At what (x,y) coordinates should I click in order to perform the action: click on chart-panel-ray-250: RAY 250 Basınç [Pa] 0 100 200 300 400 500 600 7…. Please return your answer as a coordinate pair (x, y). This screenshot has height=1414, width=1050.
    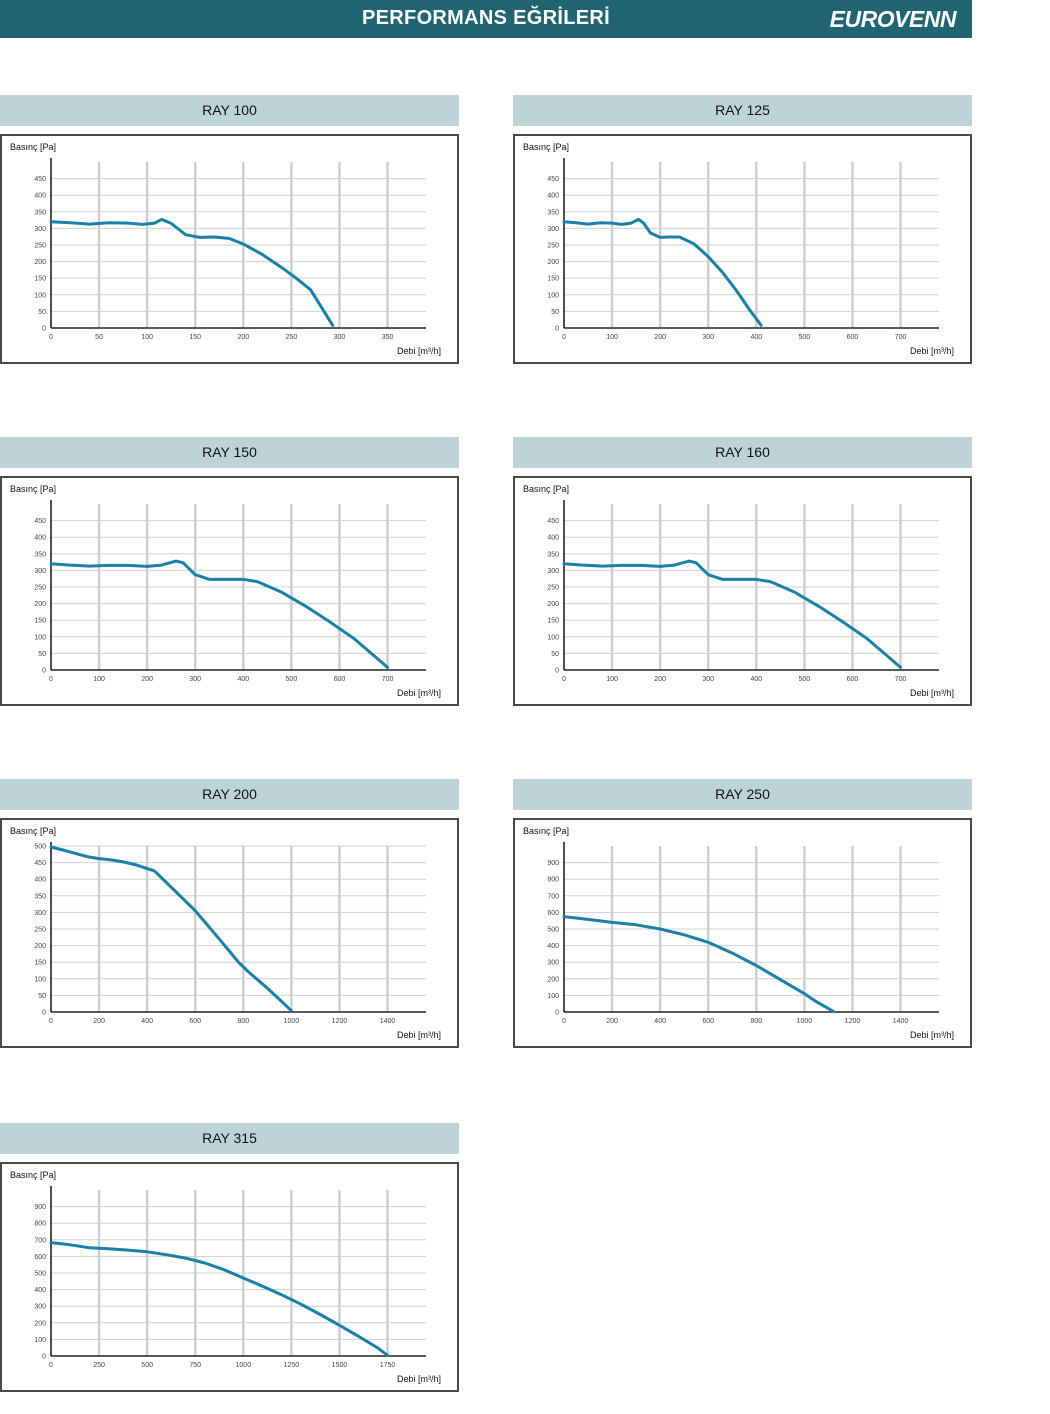
    Looking at the image, I should click on (742, 913).